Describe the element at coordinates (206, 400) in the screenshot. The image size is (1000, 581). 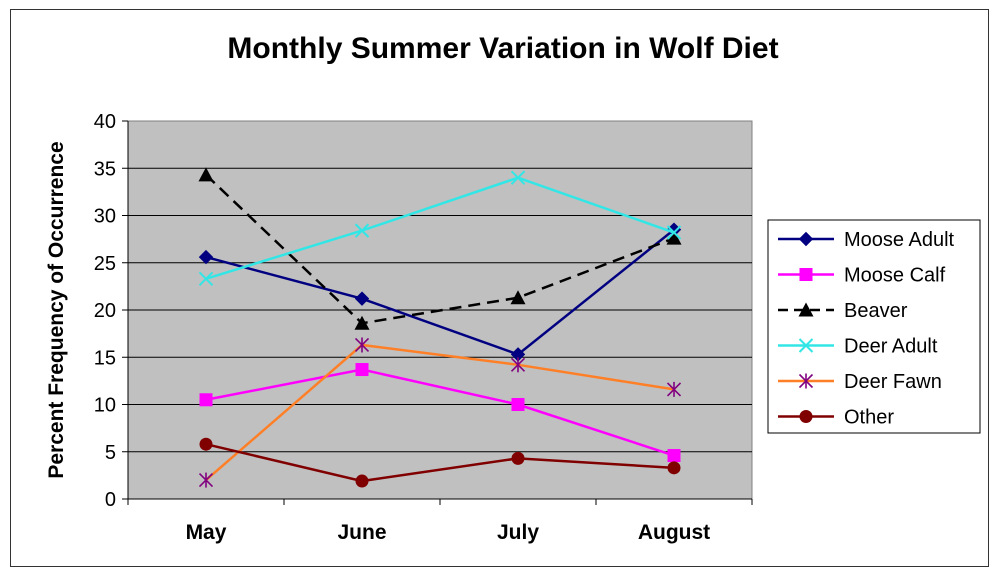
I see `point-moose-calf-may` at that location.